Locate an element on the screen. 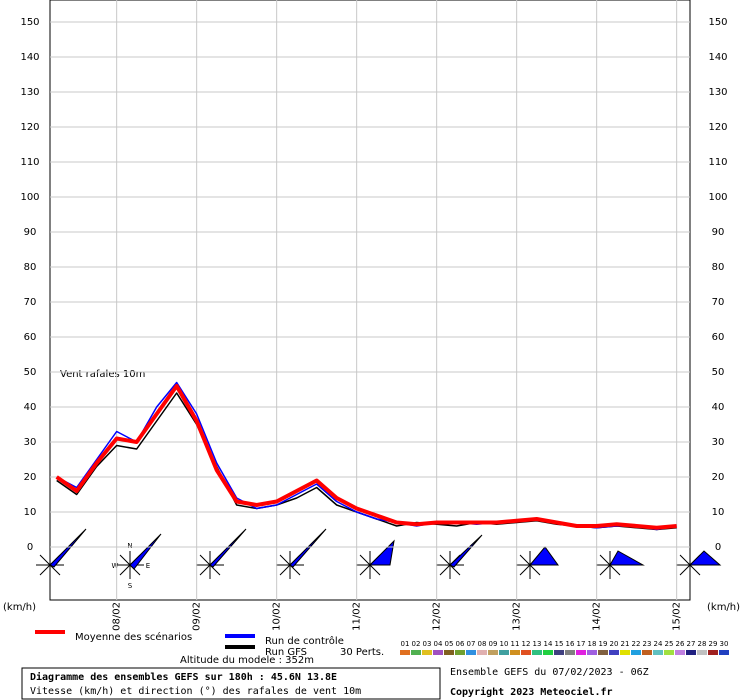 This screenshot has width=740, height=700. pert-label: 17 is located at coordinates (581, 644).